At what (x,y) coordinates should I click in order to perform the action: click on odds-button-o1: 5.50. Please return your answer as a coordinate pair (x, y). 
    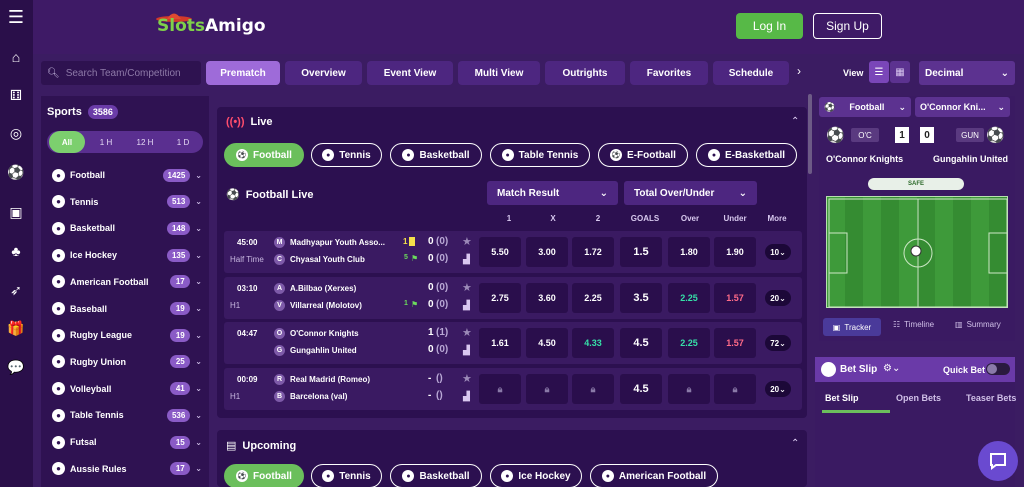
    Looking at the image, I should click on (500, 252).